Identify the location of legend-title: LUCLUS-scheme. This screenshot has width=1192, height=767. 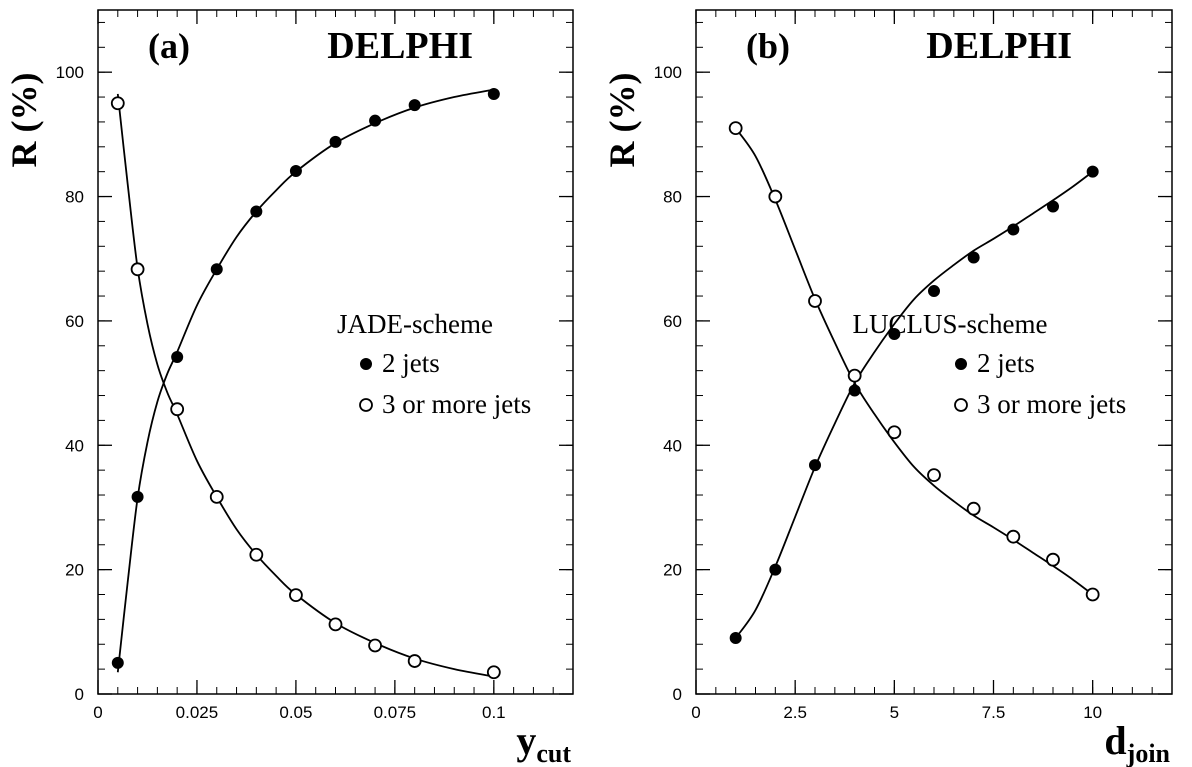
(950, 324).